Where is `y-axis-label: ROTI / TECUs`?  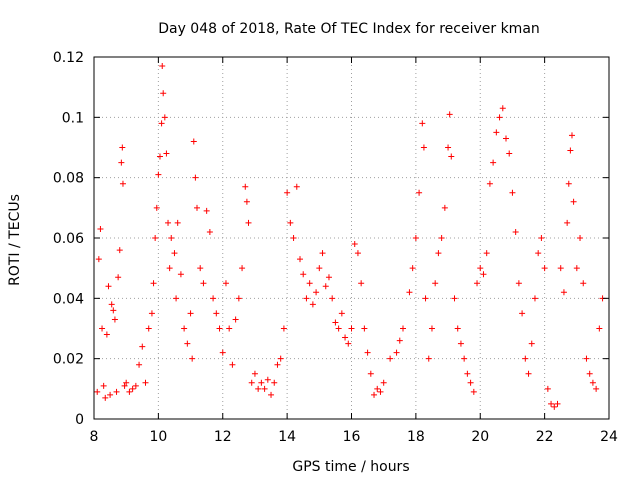
y-axis-label: ROTI / TECUs is located at coordinates (15, 240).